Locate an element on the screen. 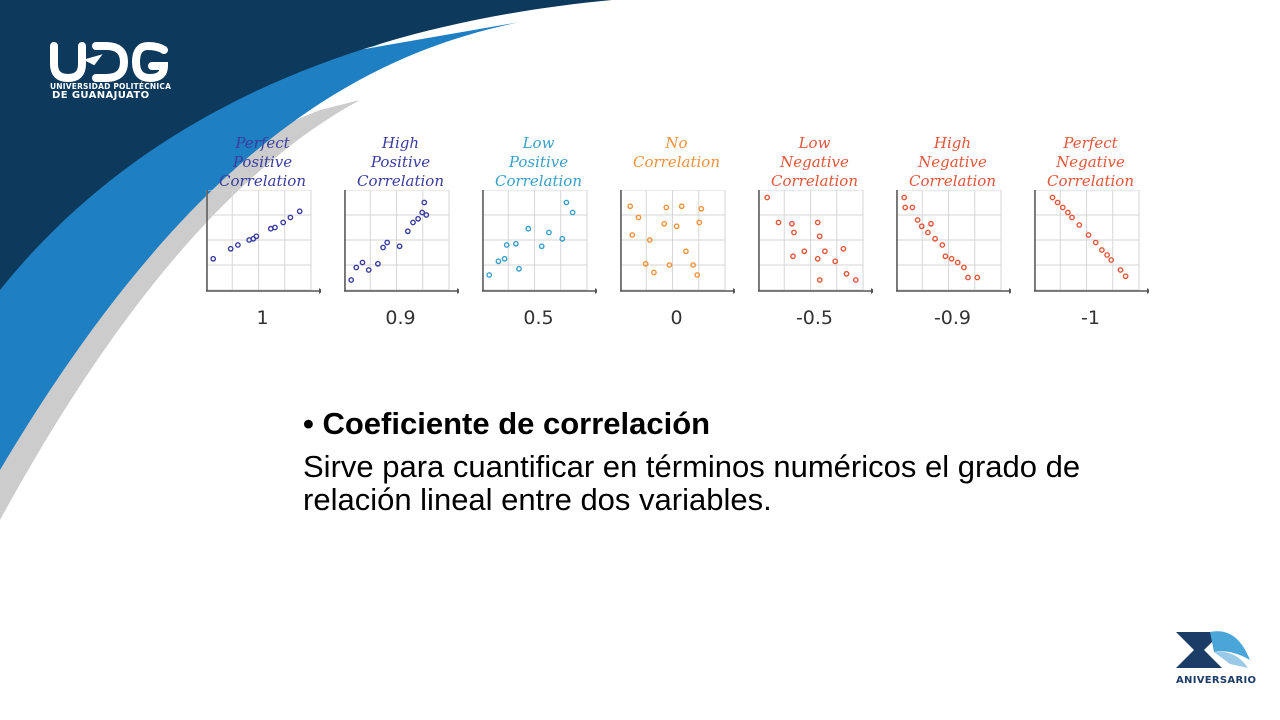 The width and height of the screenshot is (1280, 720). chart-title: High Positive Correlation is located at coordinates (400, 162).